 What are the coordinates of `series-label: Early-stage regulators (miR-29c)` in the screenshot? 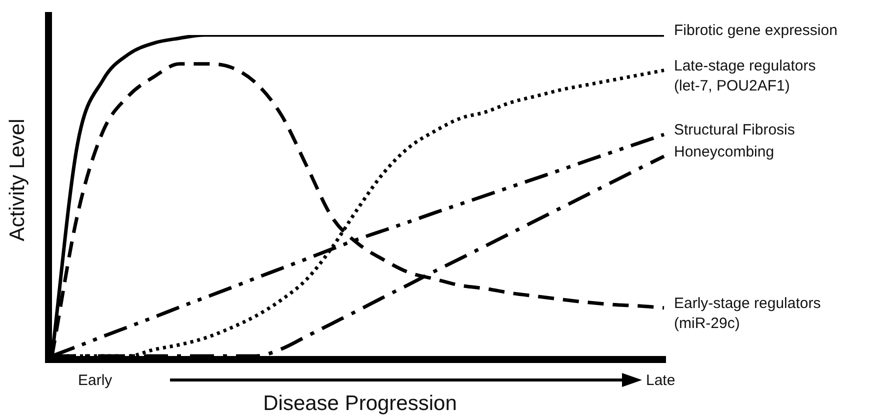 It's located at (747, 313).